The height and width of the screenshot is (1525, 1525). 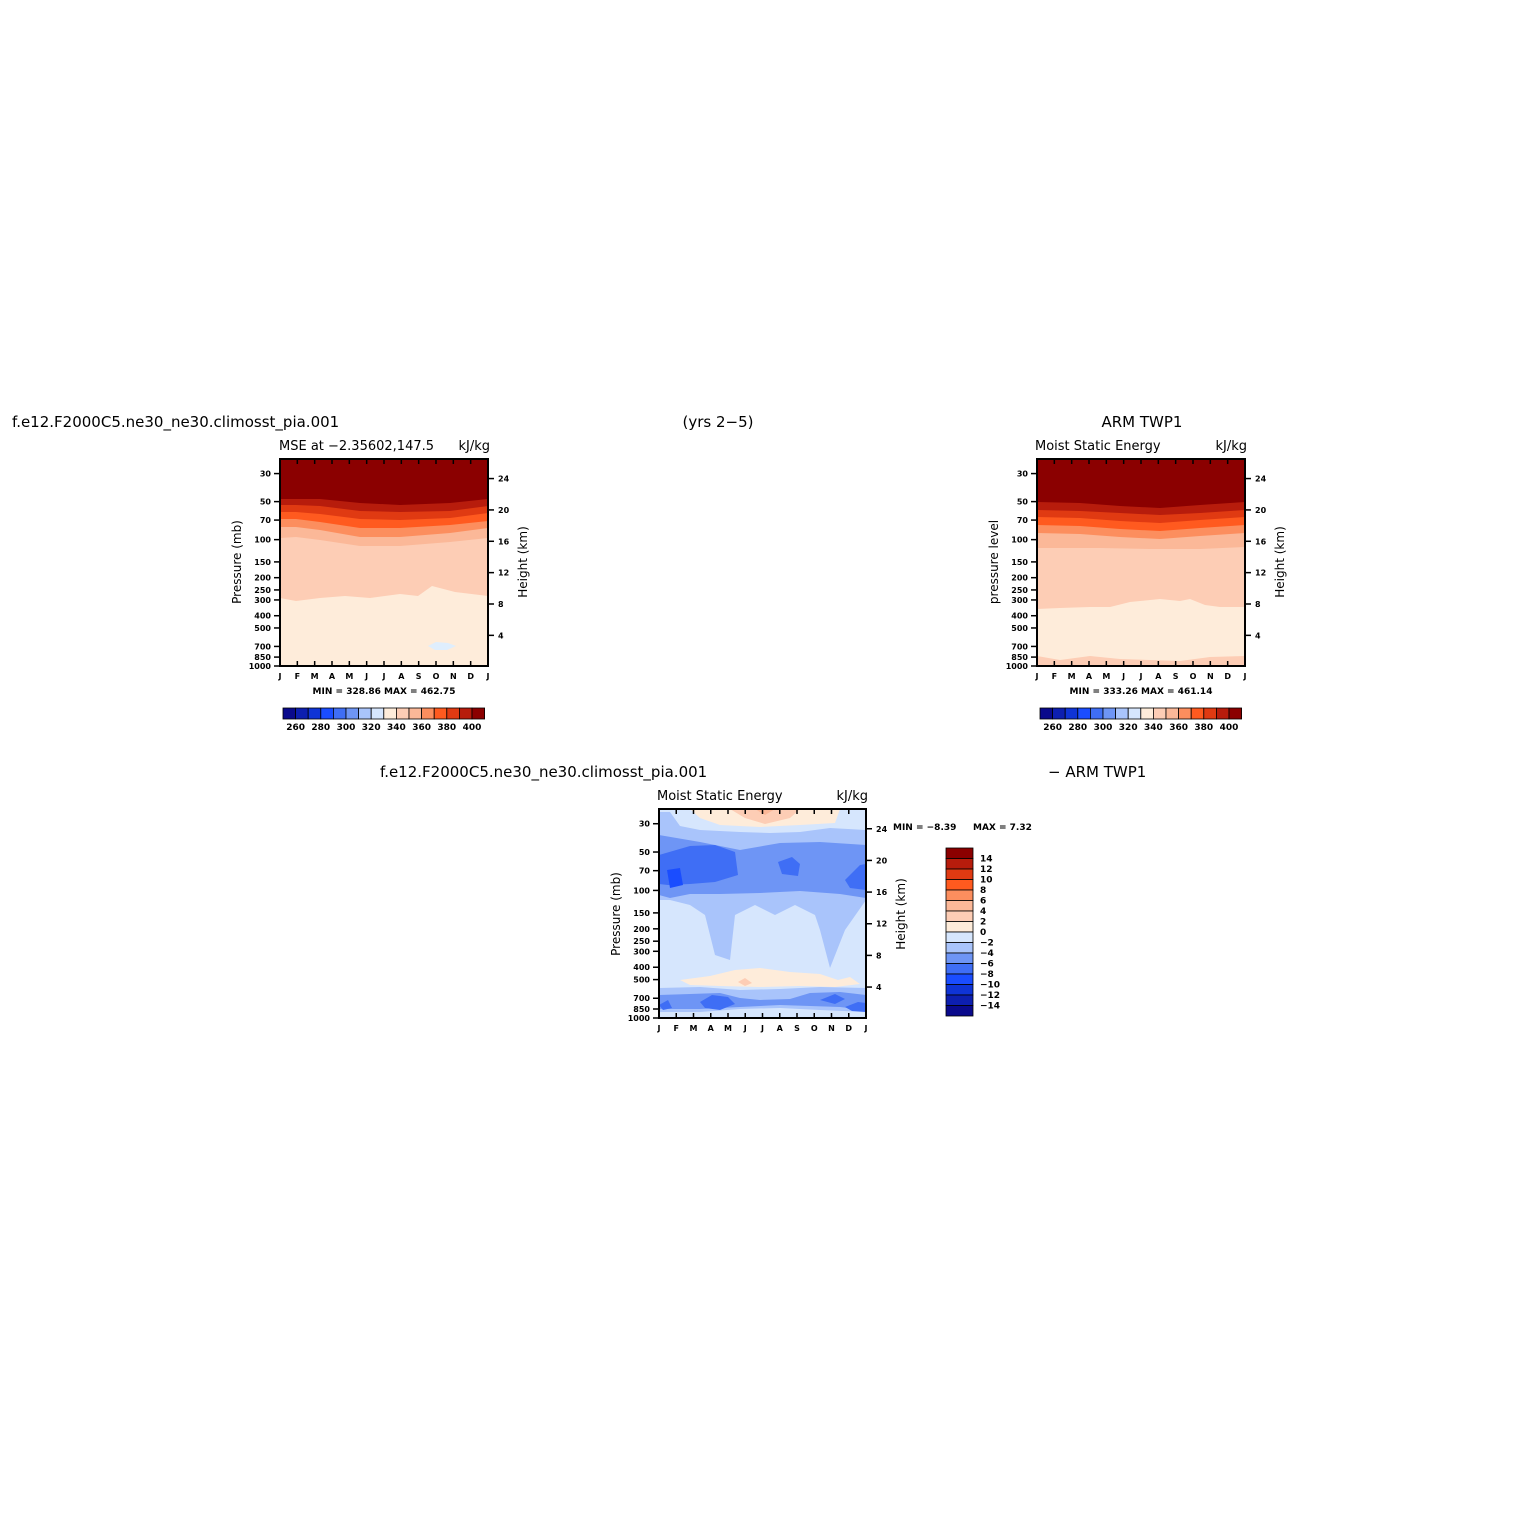 I want to click on panel-diff: Moist Static Energy kJ/kg, so click(x=820, y=911).